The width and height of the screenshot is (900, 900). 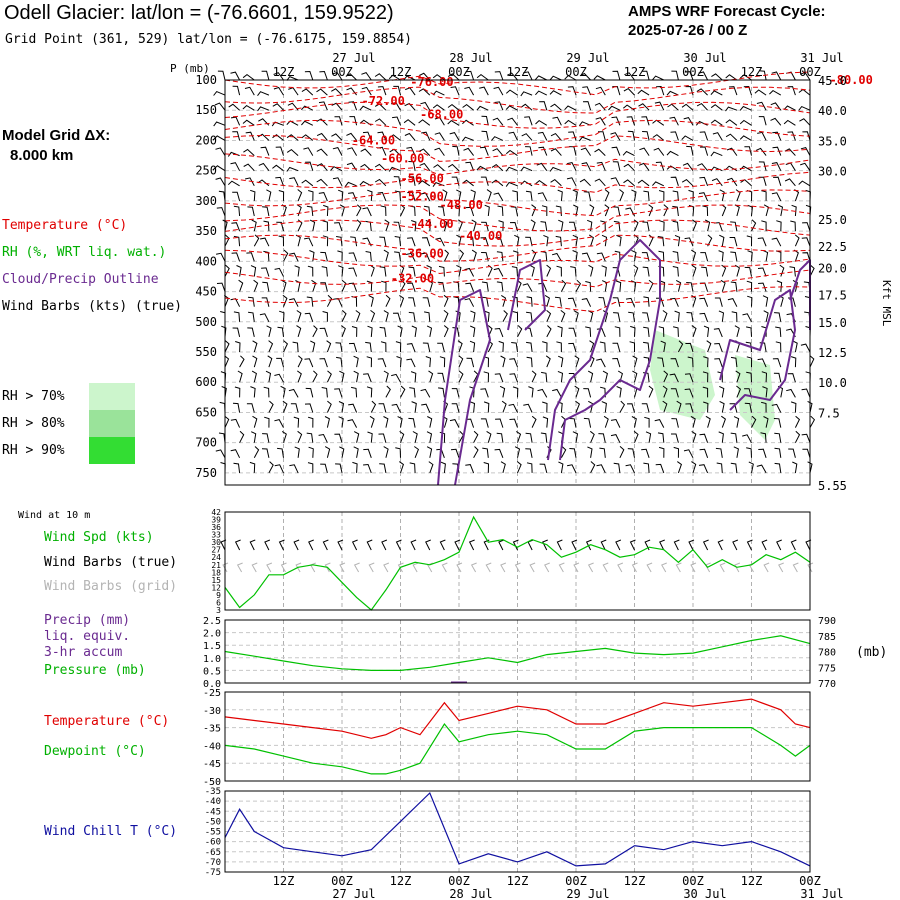 What do you see at coordinates (383, 101) in the screenshot?
I see `temperature-contour-label: -72.00` at bounding box center [383, 101].